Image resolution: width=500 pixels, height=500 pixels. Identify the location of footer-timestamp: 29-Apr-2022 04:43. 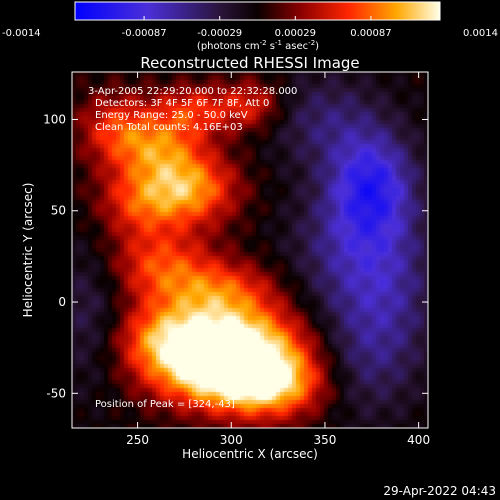
(439, 491).